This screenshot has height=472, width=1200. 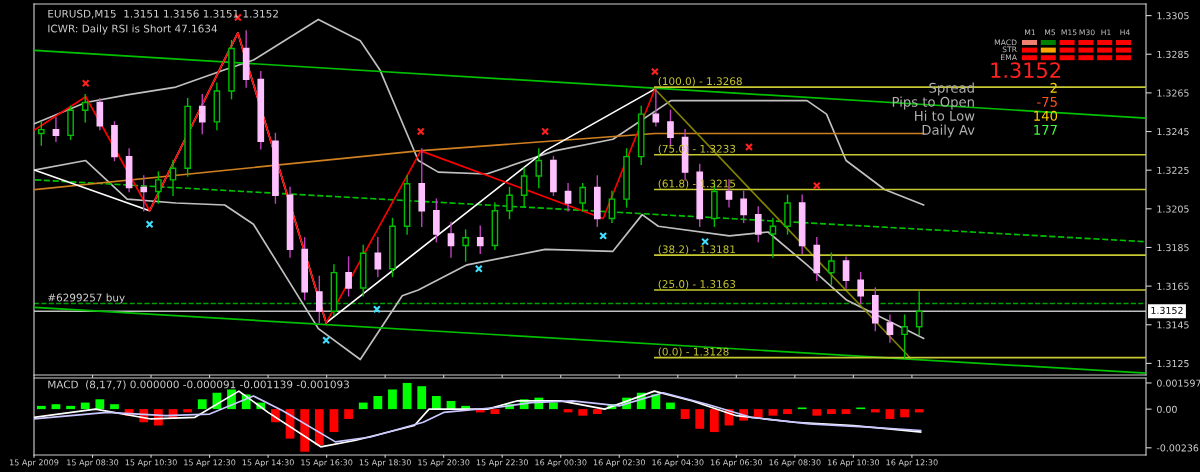 What do you see at coordinates (1046, 115) in the screenshot?
I see `annotation: 140` at bounding box center [1046, 115].